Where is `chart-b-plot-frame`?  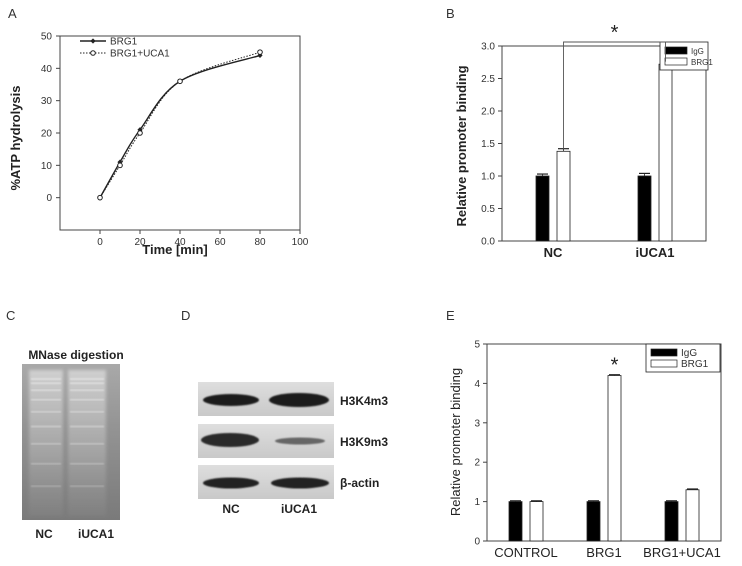
chart-b-plot-frame is located at coordinates (604, 143).